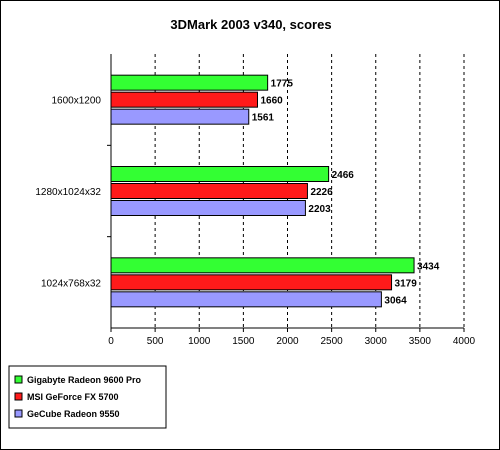 The height and width of the screenshot is (450, 500). Describe the element at coordinates (250, 24) in the screenshot. I see `chart-title: 3DMark 2003 v340, scores` at that location.